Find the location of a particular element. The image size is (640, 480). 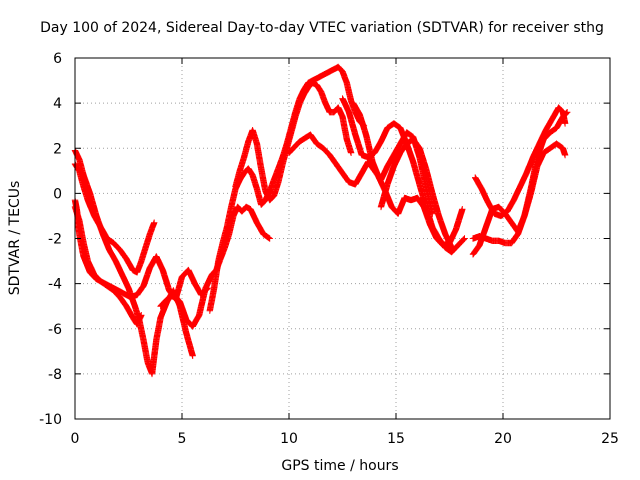

y-tick-label: -10 is located at coordinates (50, 420).